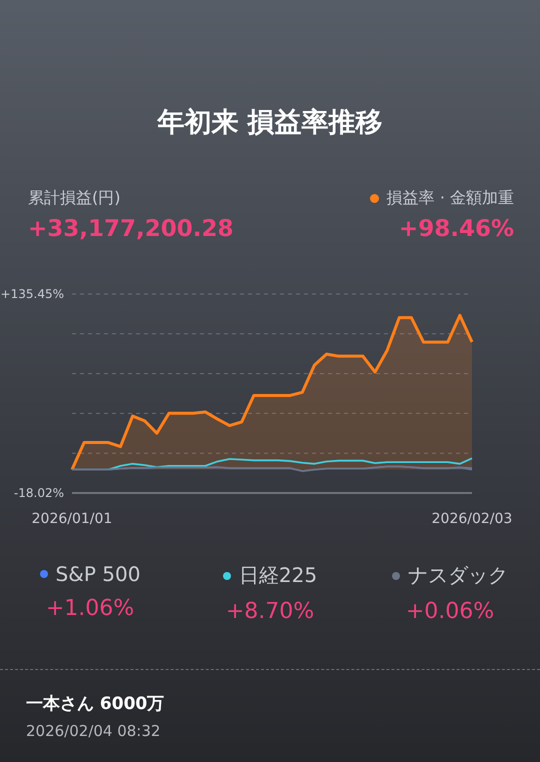 The image size is (540, 762). I want to click on text: +98.46%, so click(456, 229).